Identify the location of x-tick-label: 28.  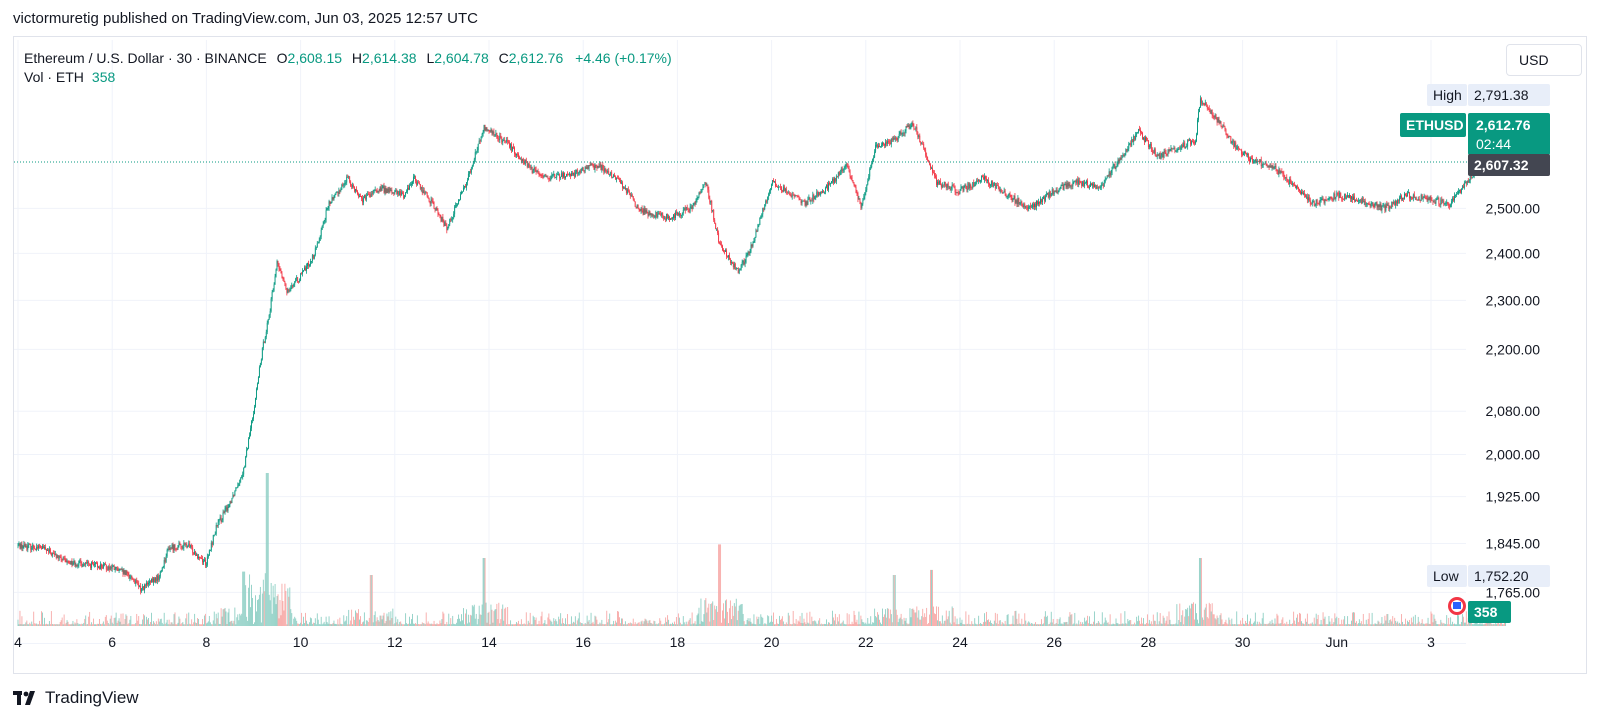
(1149, 642).